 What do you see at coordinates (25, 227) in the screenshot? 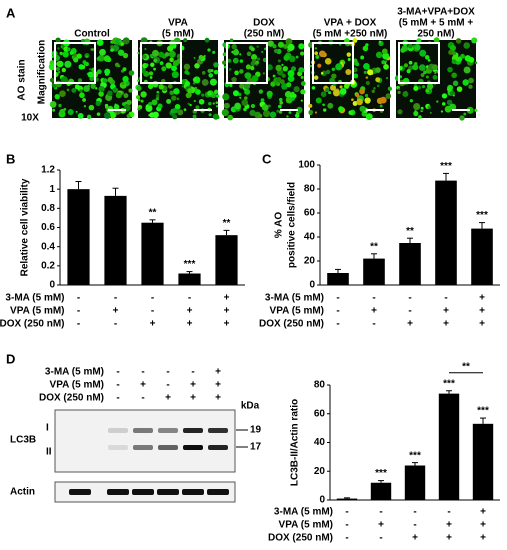
I see `y-axis-label: Relative cell viability` at bounding box center [25, 227].